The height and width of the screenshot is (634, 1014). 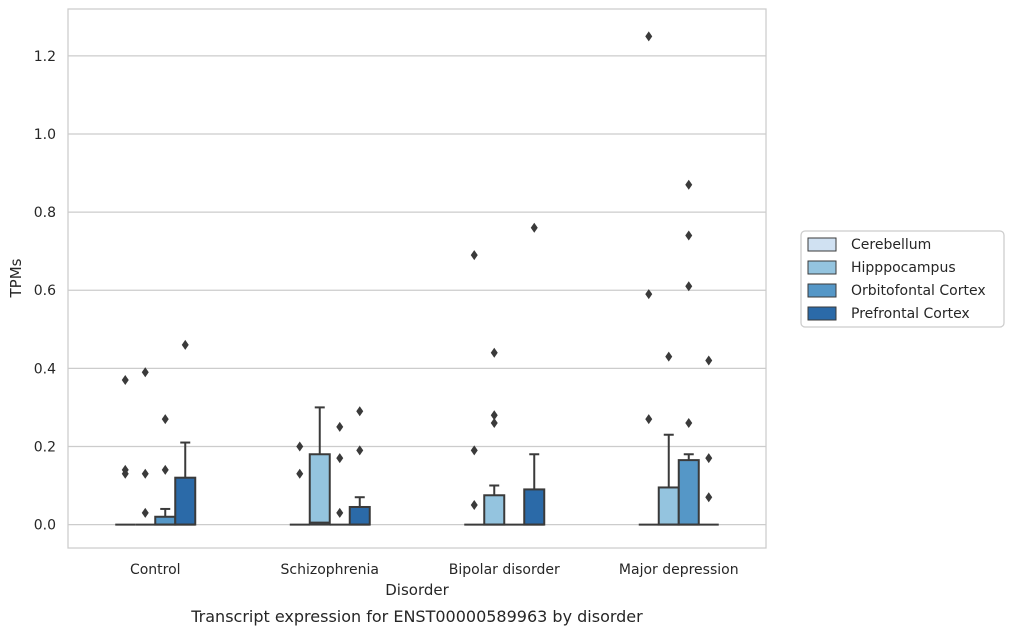 I want to click on y-axis-label: TPMs, so click(x=16, y=278).